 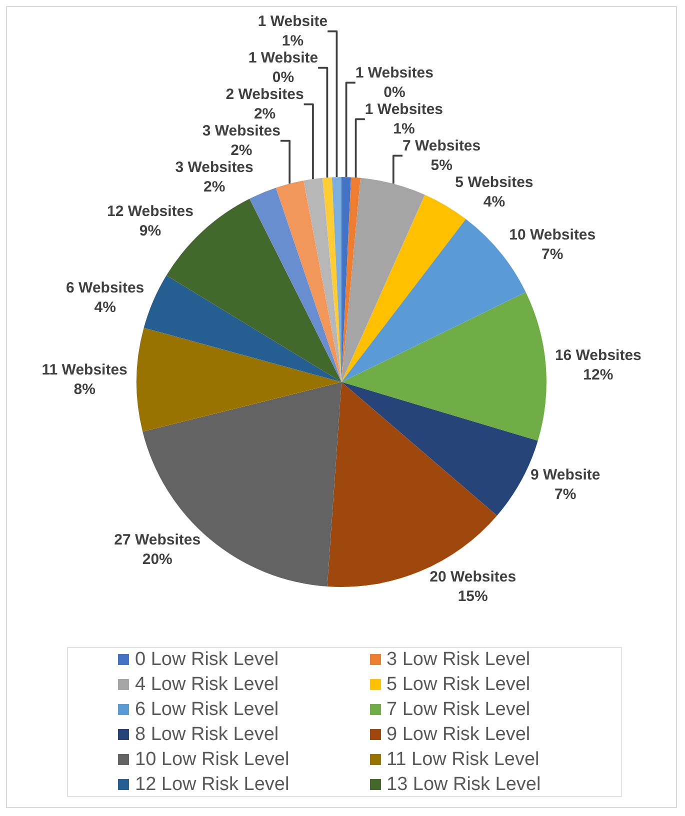 I want to click on data-label: 11 Websites 8%, so click(x=85, y=379).